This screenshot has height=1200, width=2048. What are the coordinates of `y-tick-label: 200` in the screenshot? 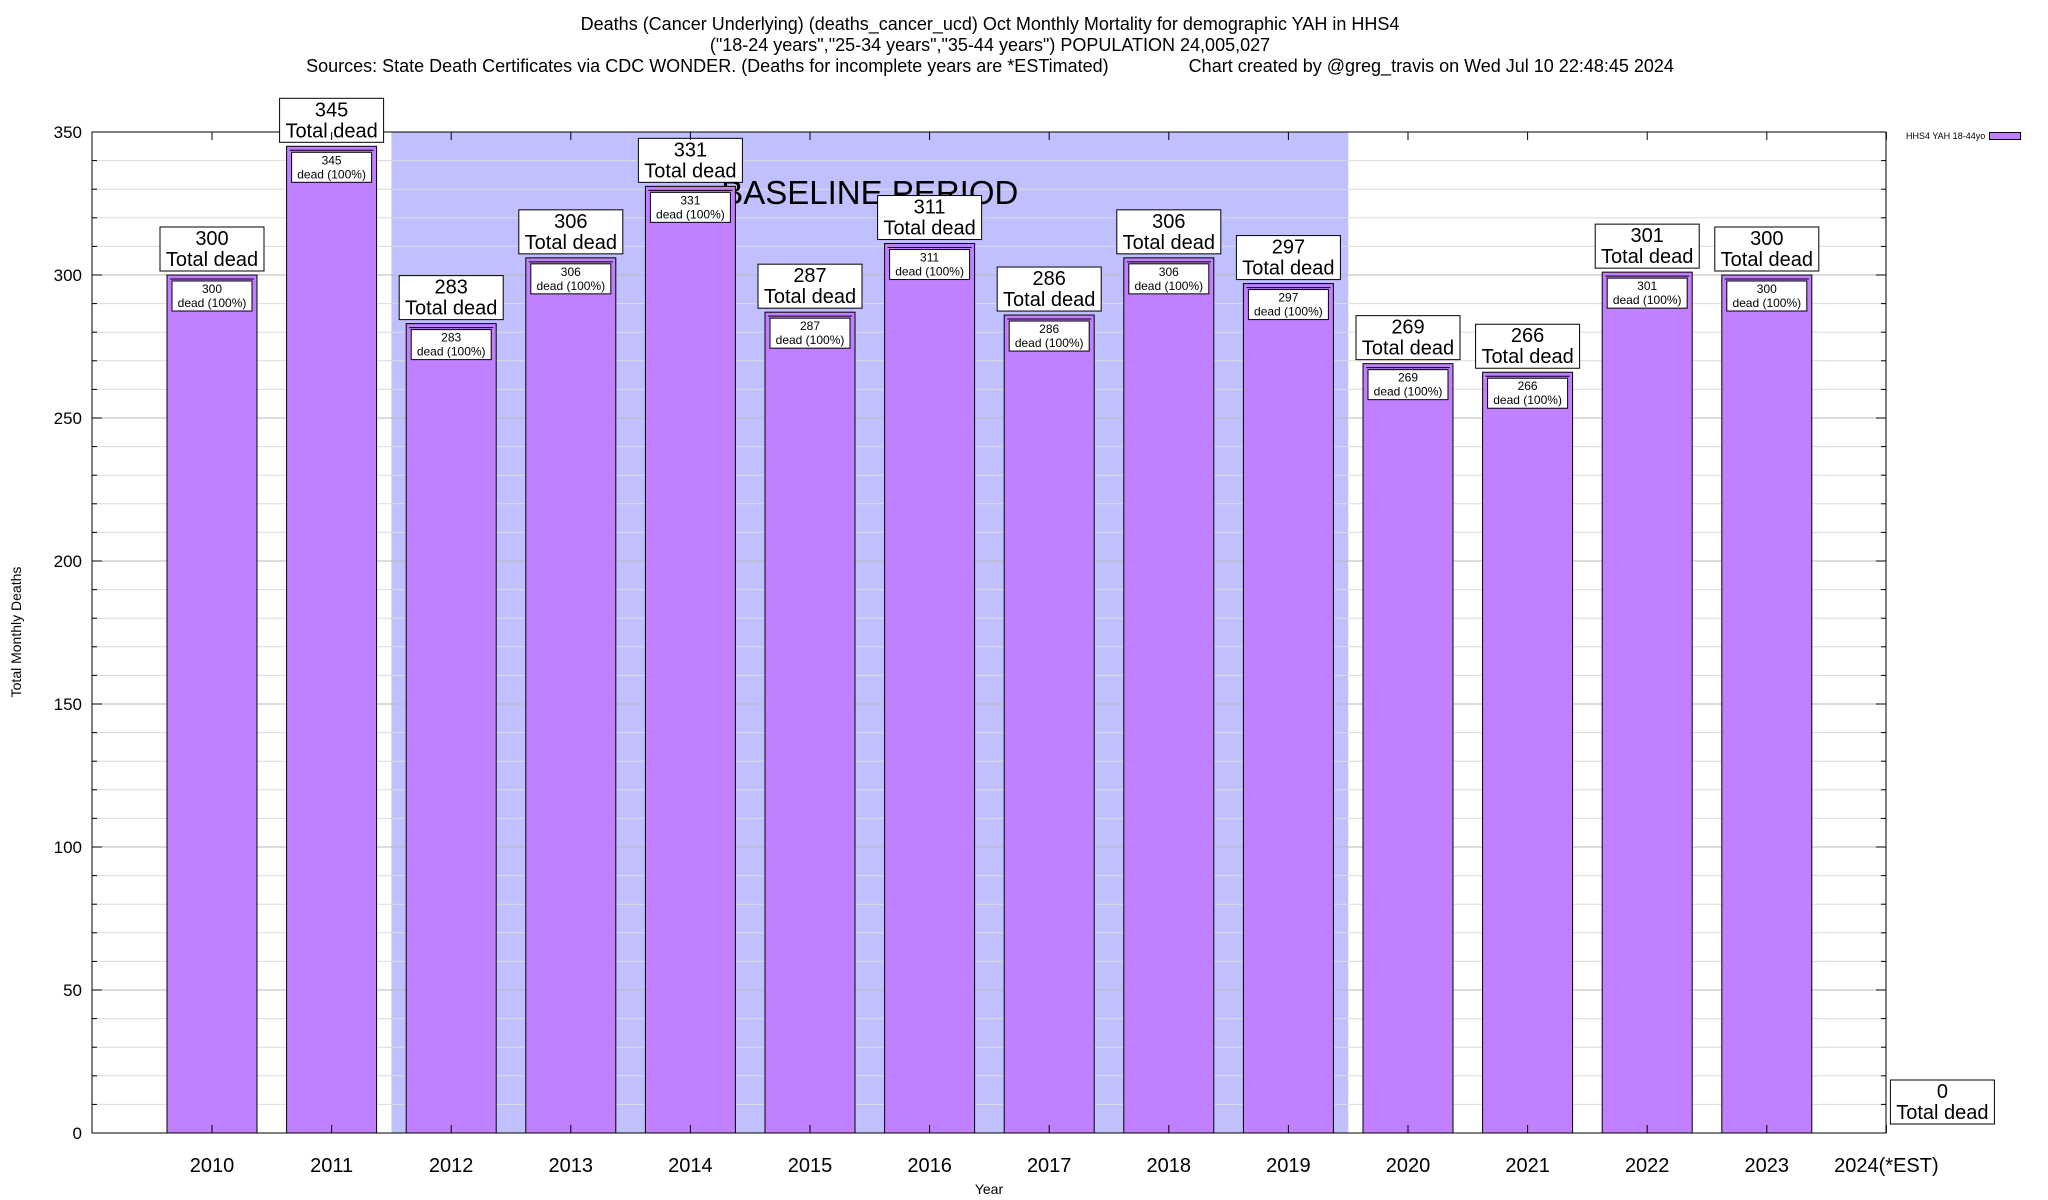 It's located at (68, 561).